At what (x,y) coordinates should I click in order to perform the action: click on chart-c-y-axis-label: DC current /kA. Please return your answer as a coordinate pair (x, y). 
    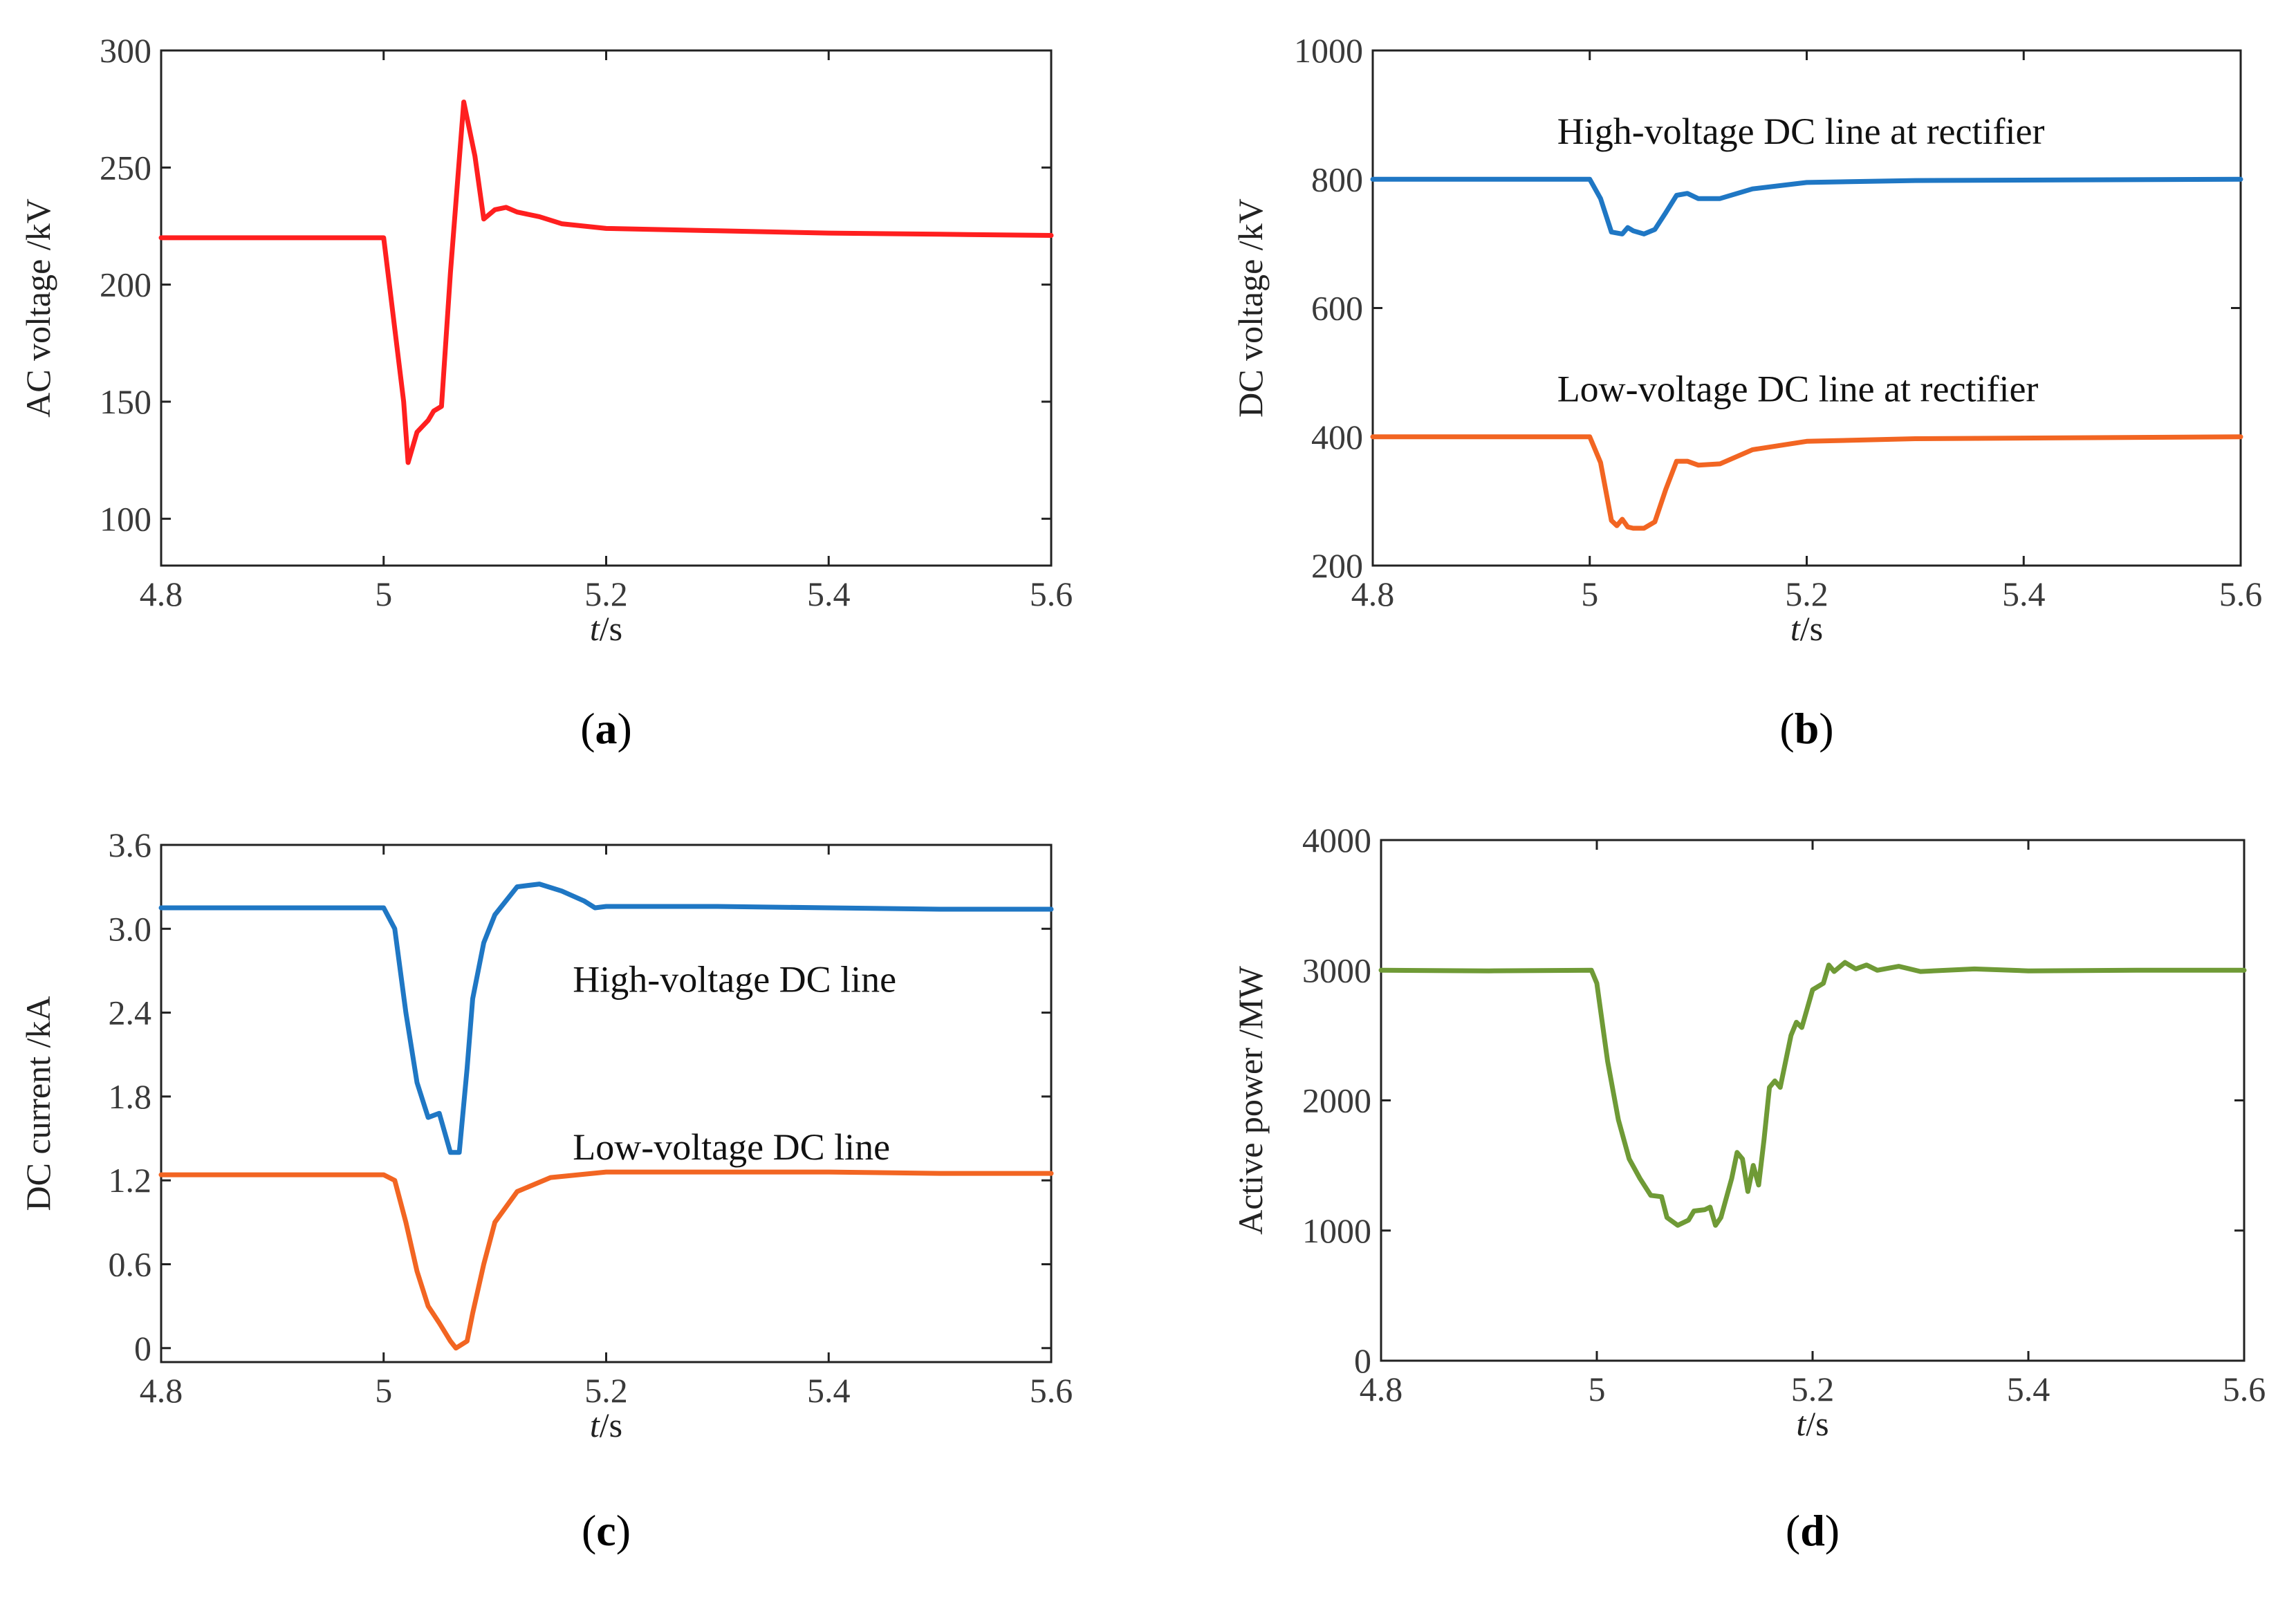
    Looking at the image, I should click on (38, 1103).